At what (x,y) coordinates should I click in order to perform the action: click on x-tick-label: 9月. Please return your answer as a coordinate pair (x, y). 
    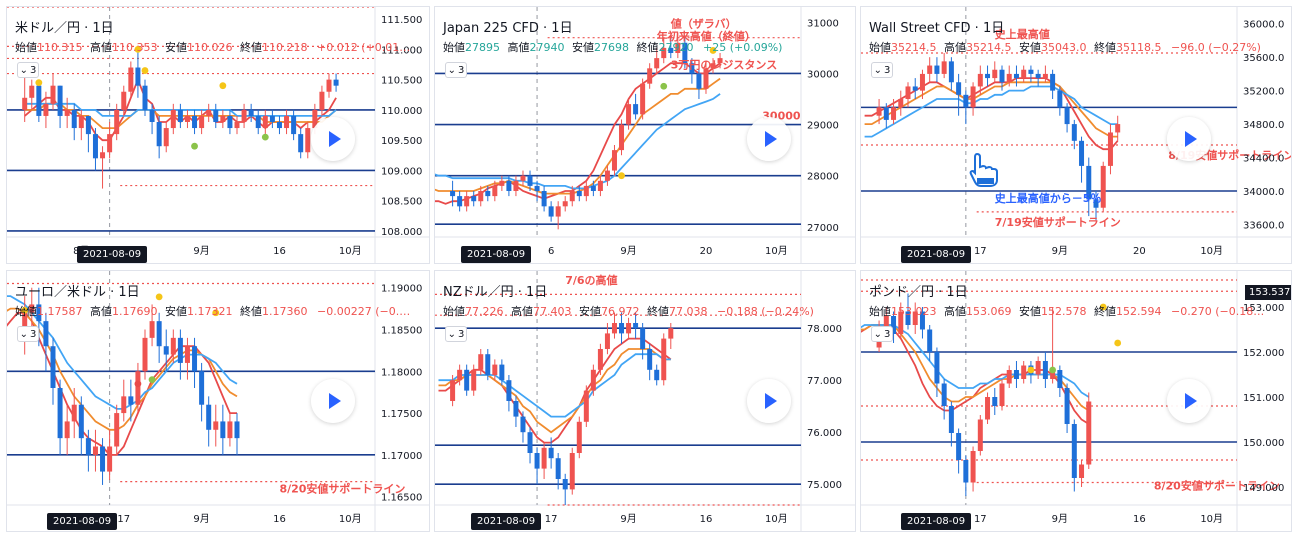
    Looking at the image, I should click on (201, 519).